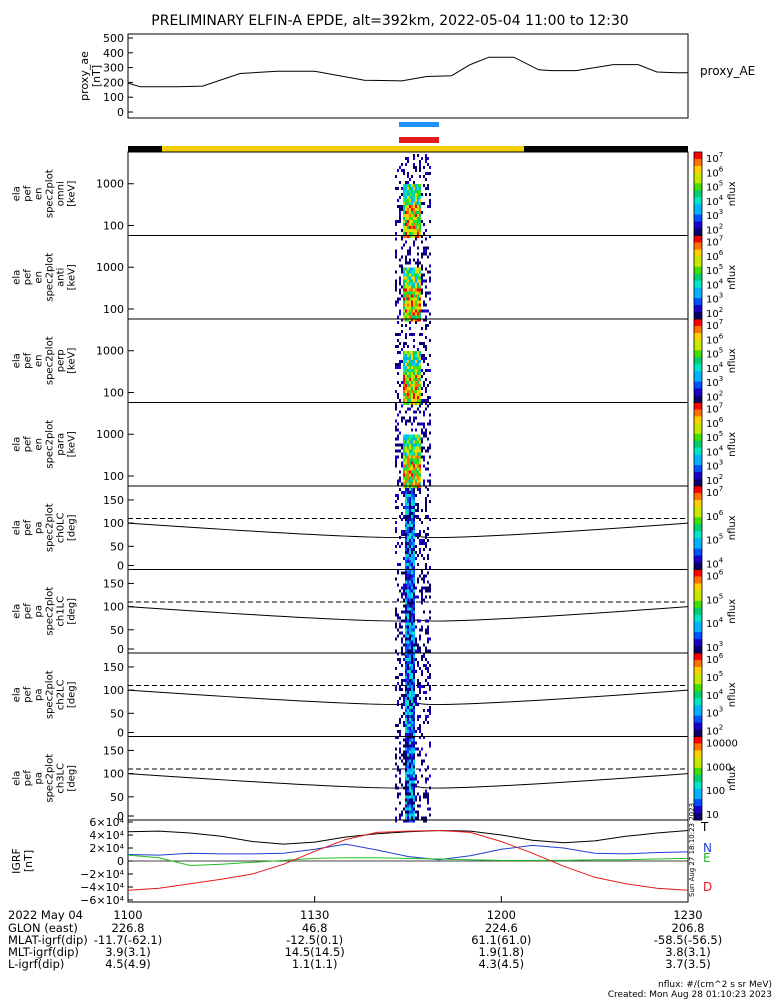  What do you see at coordinates (715, 576) in the screenshot?
I see `colorbar-tick-label: 10⁶` at bounding box center [715, 576].